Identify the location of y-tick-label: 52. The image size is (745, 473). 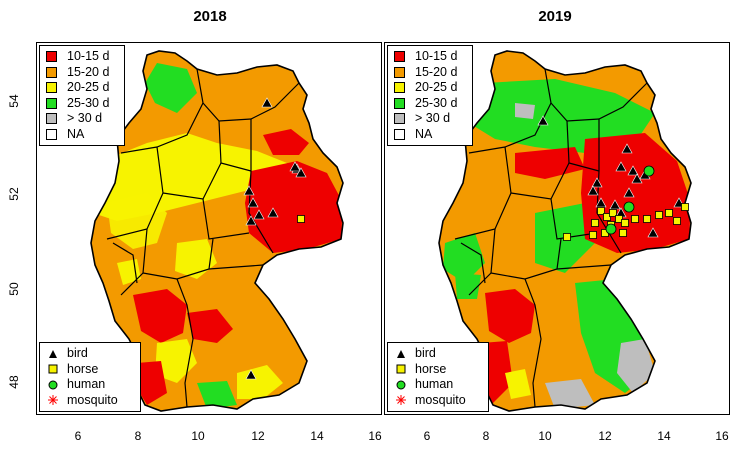
(14, 194).